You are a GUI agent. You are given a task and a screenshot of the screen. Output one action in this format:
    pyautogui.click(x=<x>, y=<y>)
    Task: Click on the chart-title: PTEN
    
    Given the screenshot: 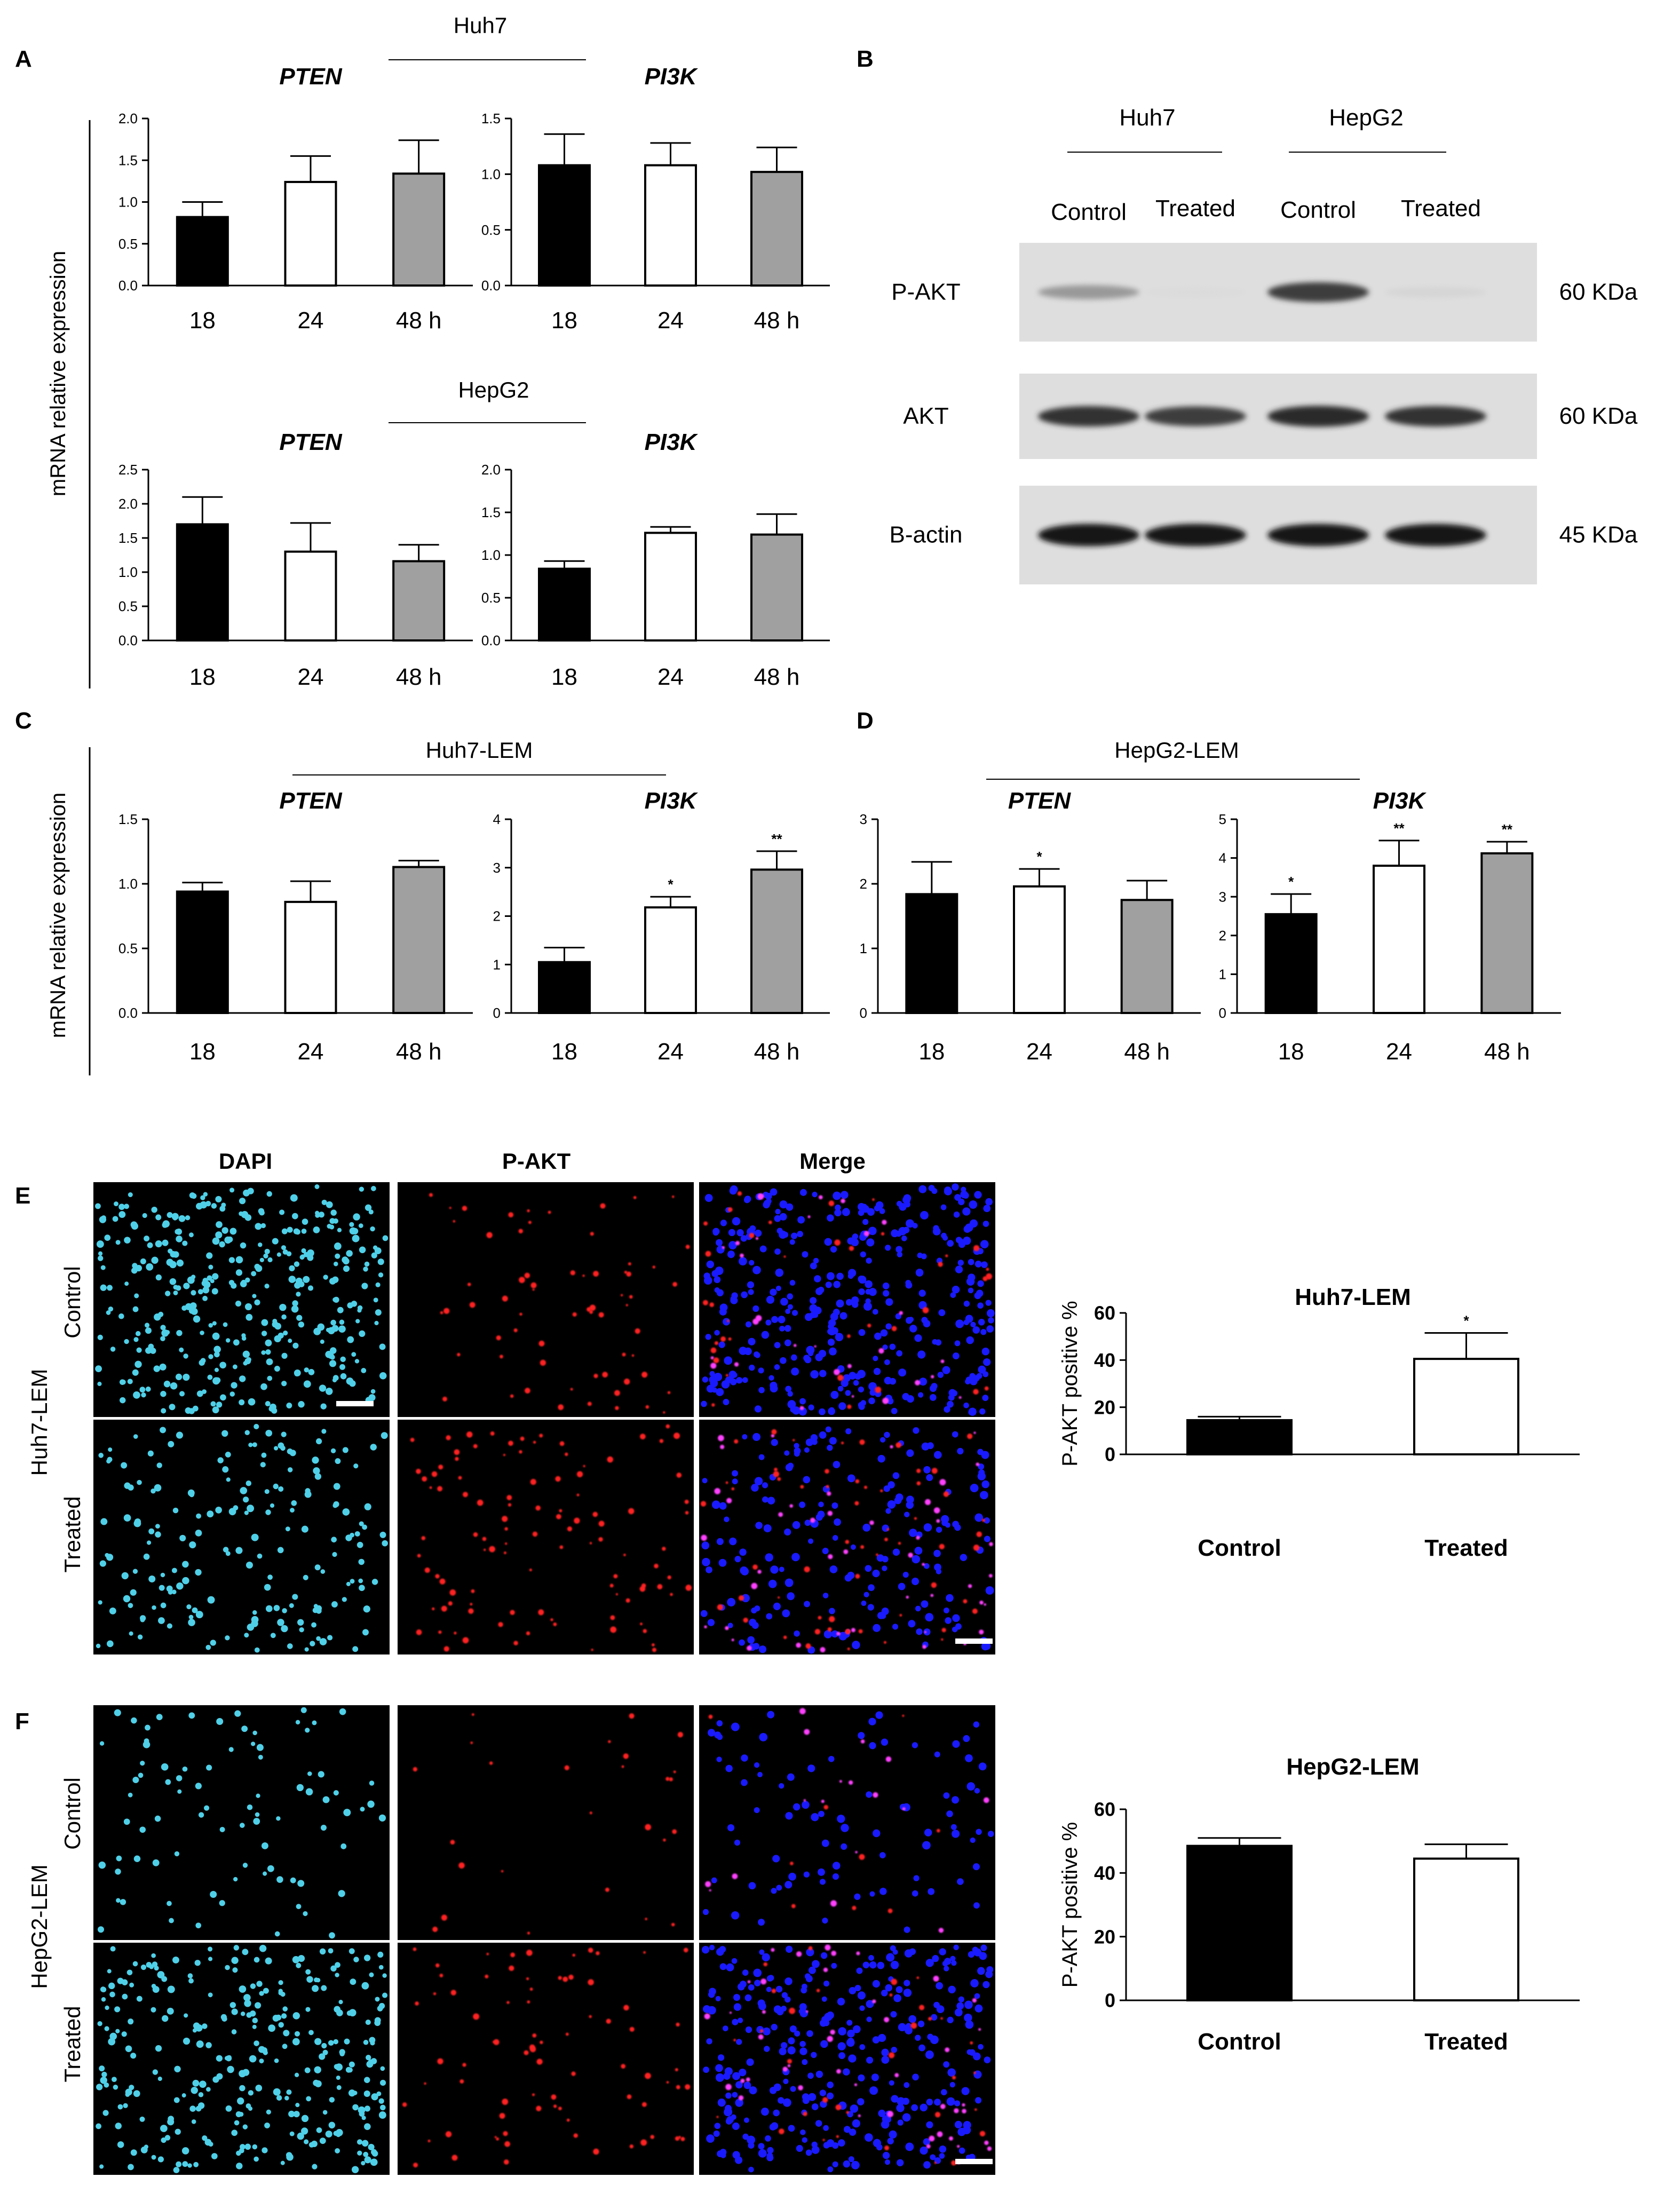 What is the action you would take?
    pyautogui.click(x=311, y=801)
    